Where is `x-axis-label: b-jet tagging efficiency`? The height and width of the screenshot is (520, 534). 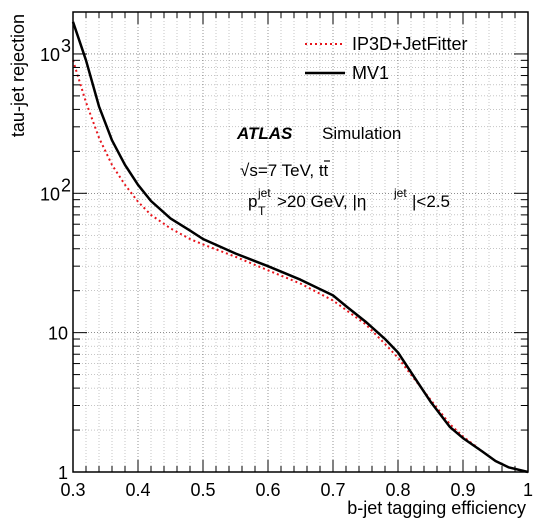
x-axis-label: b-jet tagging efficiency is located at coordinates (436, 508).